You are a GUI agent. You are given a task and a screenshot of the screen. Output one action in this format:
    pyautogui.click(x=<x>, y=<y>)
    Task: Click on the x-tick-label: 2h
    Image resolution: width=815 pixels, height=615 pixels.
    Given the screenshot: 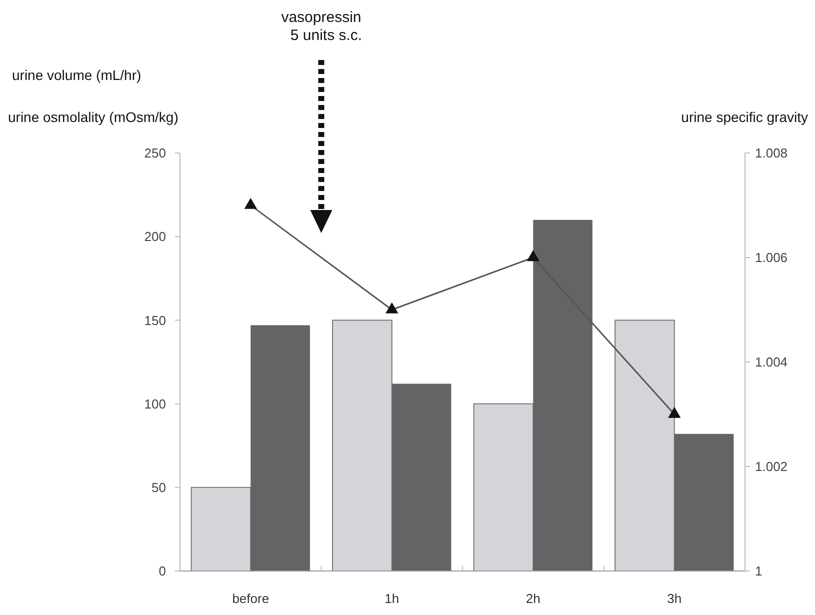 What is the action you would take?
    pyautogui.click(x=533, y=598)
    